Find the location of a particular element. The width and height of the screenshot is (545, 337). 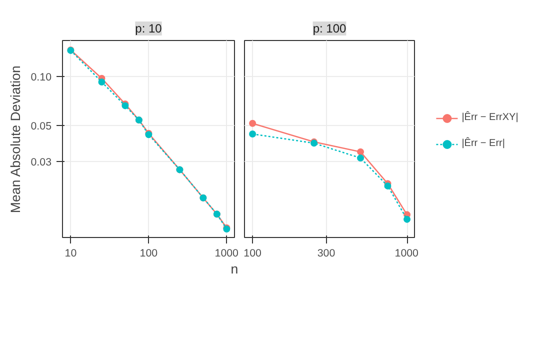

chart-title: p: 10 is located at coordinates (148, 29).